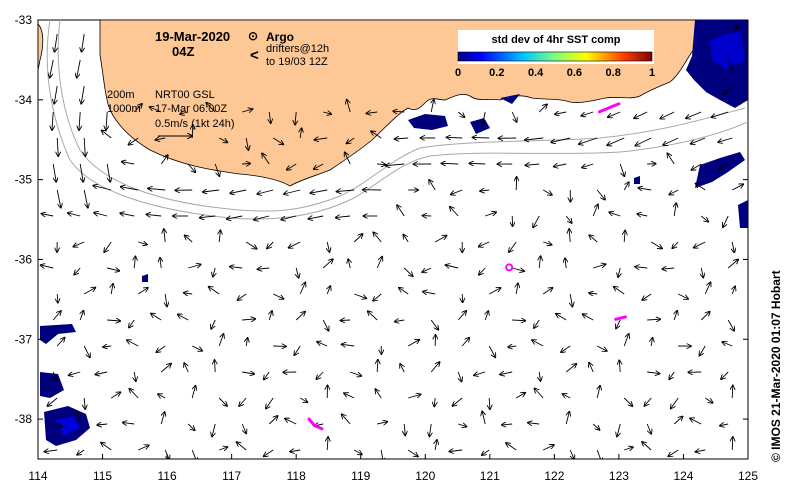 This screenshot has height=492, width=790. Describe the element at coordinates (360, 476) in the screenshot. I see `x-tick-label: 119` at that location.